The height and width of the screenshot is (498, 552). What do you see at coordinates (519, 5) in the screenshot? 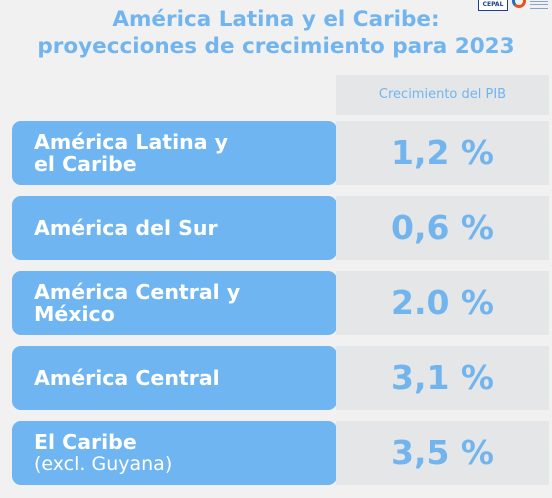
I see `partner-logo-icon` at bounding box center [519, 5].